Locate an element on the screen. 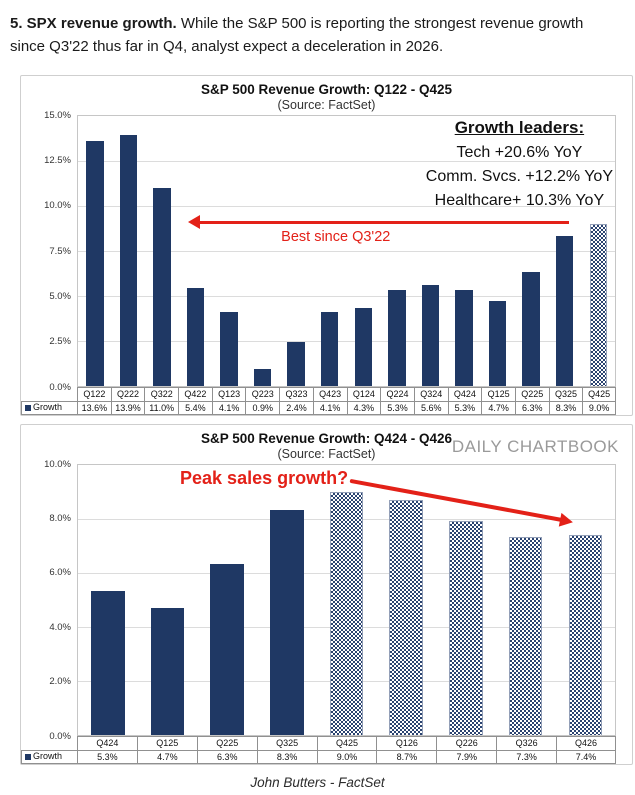 The width and height of the screenshot is (635, 795). growth-value: 5.4% is located at coordinates (195, 407).